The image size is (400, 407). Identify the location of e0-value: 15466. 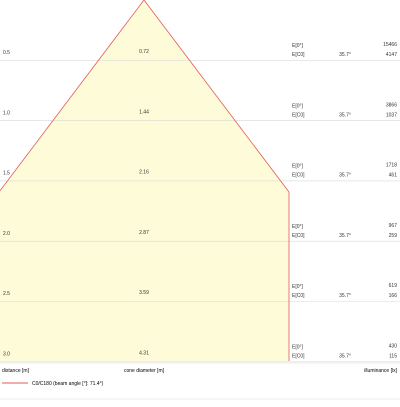
(390, 45).